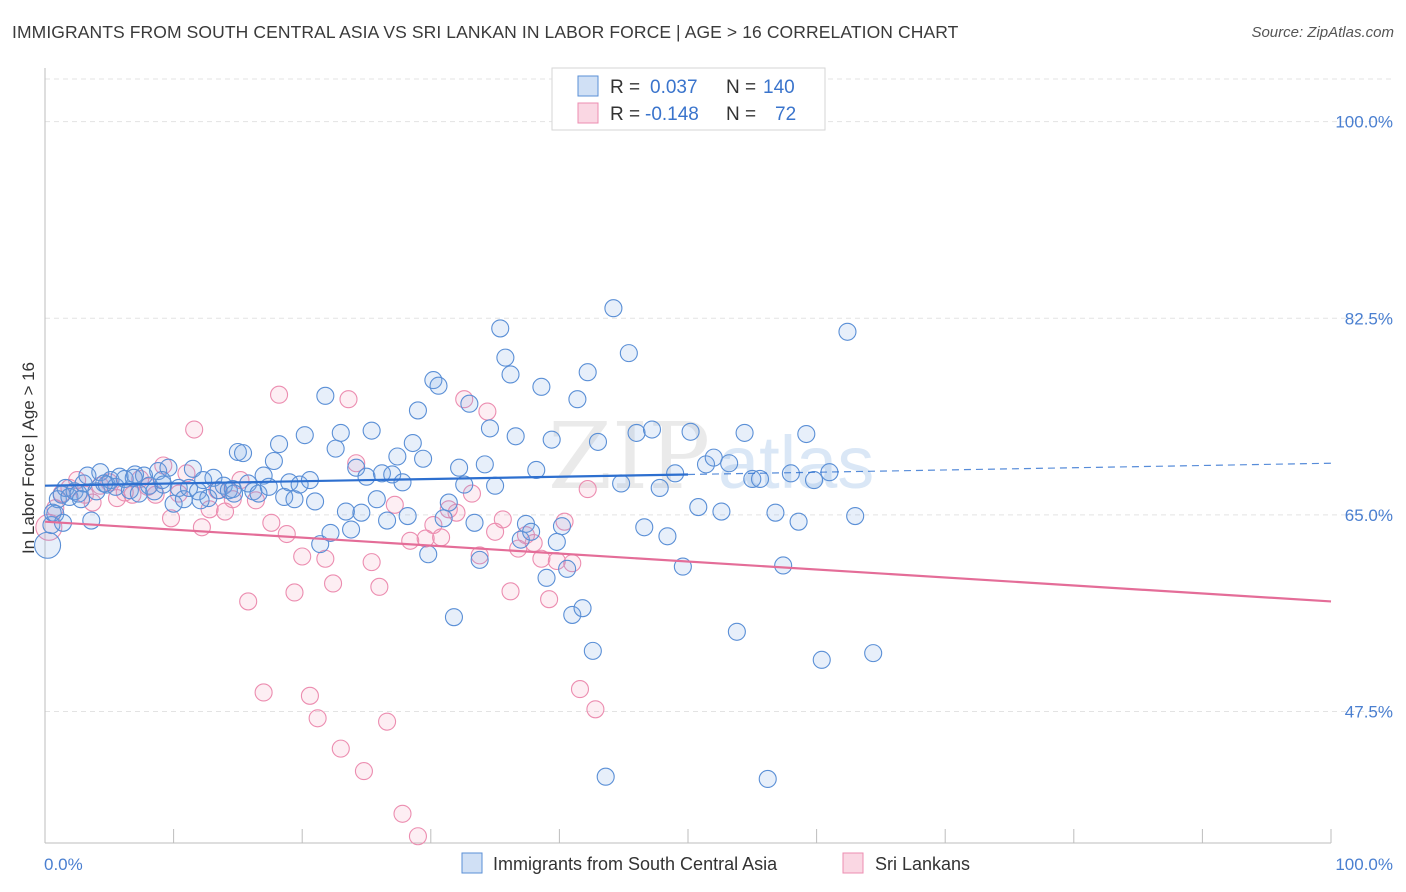 This screenshot has height=892, width=1406. What do you see at coordinates (688, 532) in the screenshot?
I see `trend-lines` at bounding box center [688, 532].